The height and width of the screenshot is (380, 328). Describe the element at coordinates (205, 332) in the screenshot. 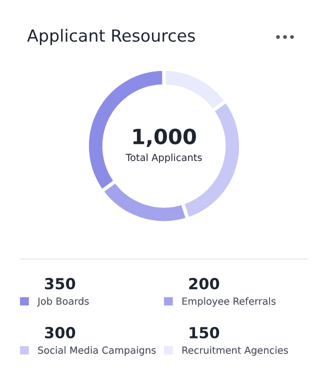

I see `data-label: 150` at that location.